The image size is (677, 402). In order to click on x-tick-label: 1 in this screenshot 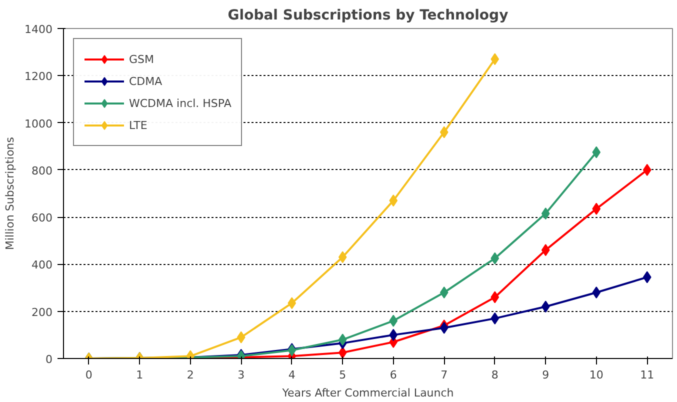, I will do `click(140, 375)`.